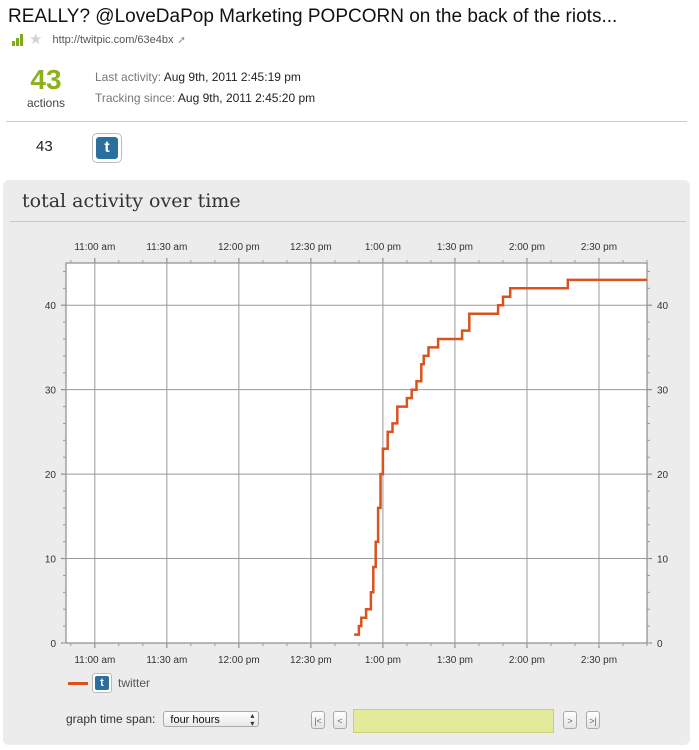 This screenshot has height=750, width=699. I want to click on time-span-select: four hours ▴ ▾, so click(211, 719).